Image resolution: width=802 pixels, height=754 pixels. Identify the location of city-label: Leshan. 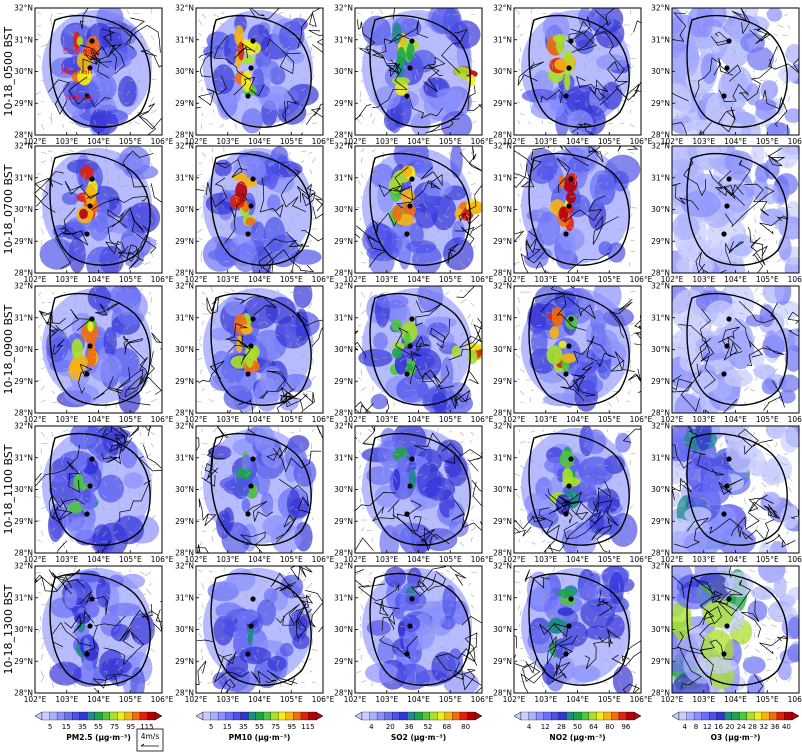
(78, 97).